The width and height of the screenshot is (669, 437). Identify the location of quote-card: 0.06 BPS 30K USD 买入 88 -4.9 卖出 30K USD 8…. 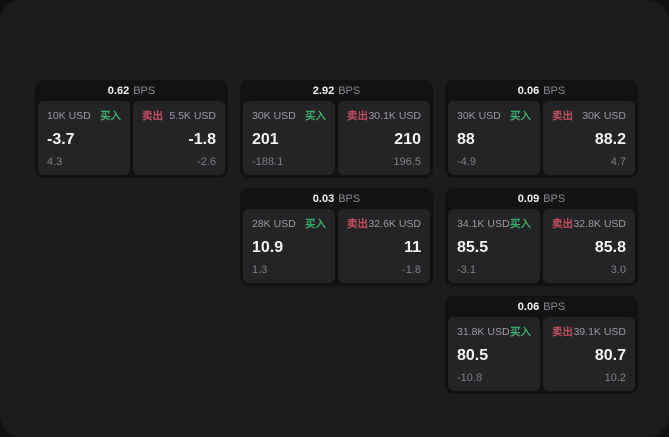
(541, 129).